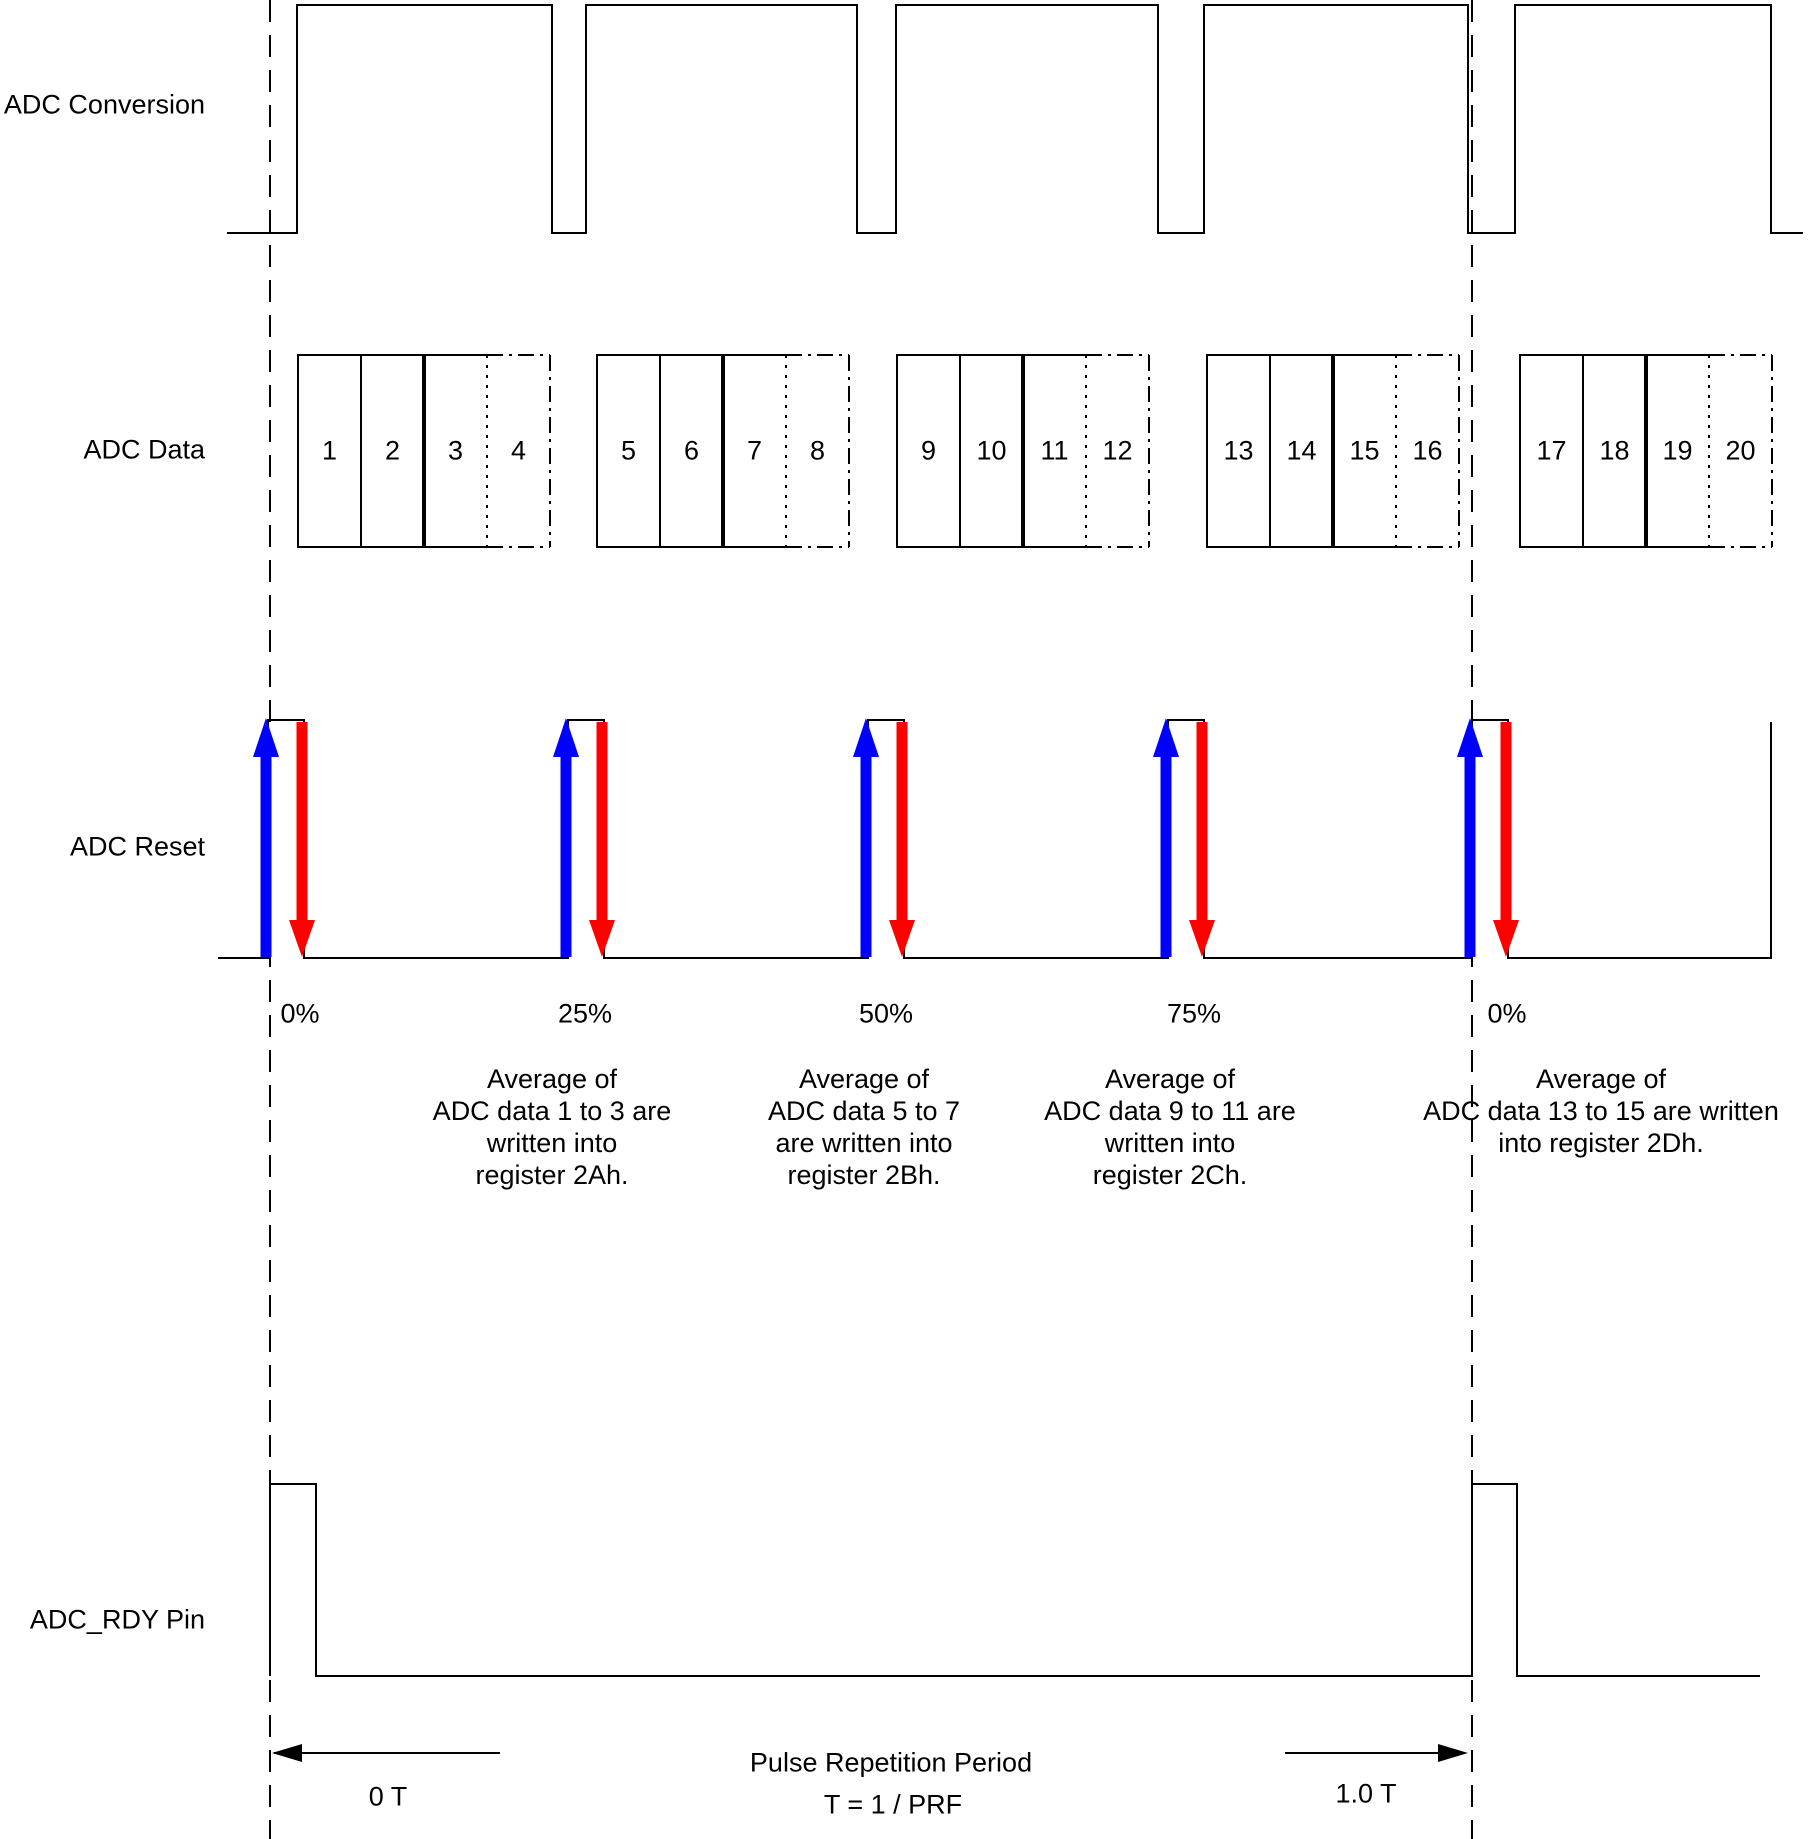 The width and height of the screenshot is (1809, 1839). I want to click on register-write-annotation-0-line-0: Average of, so click(552, 1079).